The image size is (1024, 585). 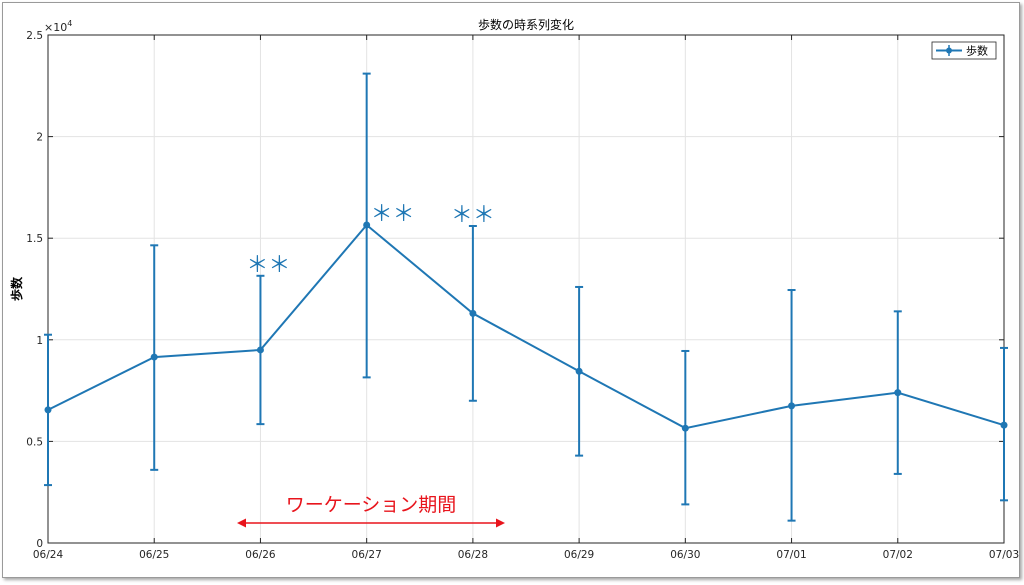 I want to click on x-tick-label: 07/02, so click(x=898, y=555).